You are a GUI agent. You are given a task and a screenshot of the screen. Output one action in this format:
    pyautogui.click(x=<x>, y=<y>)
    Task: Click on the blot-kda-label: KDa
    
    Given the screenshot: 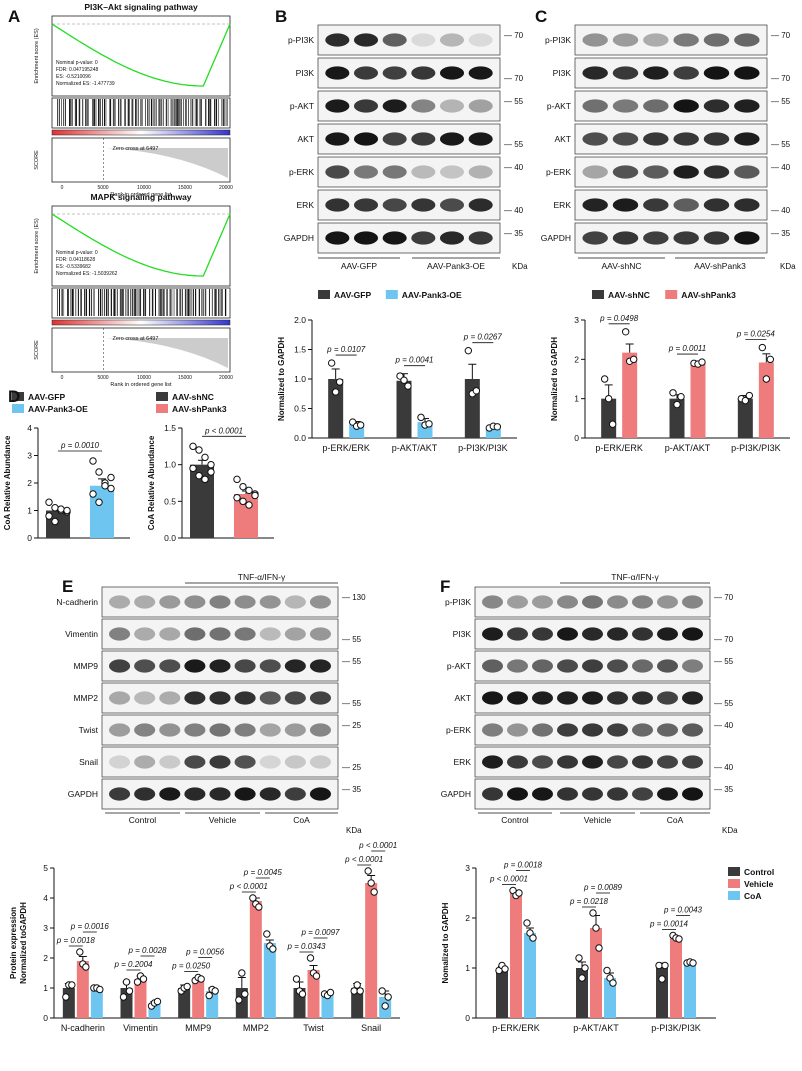 What is the action you would take?
    pyautogui.click(x=730, y=830)
    